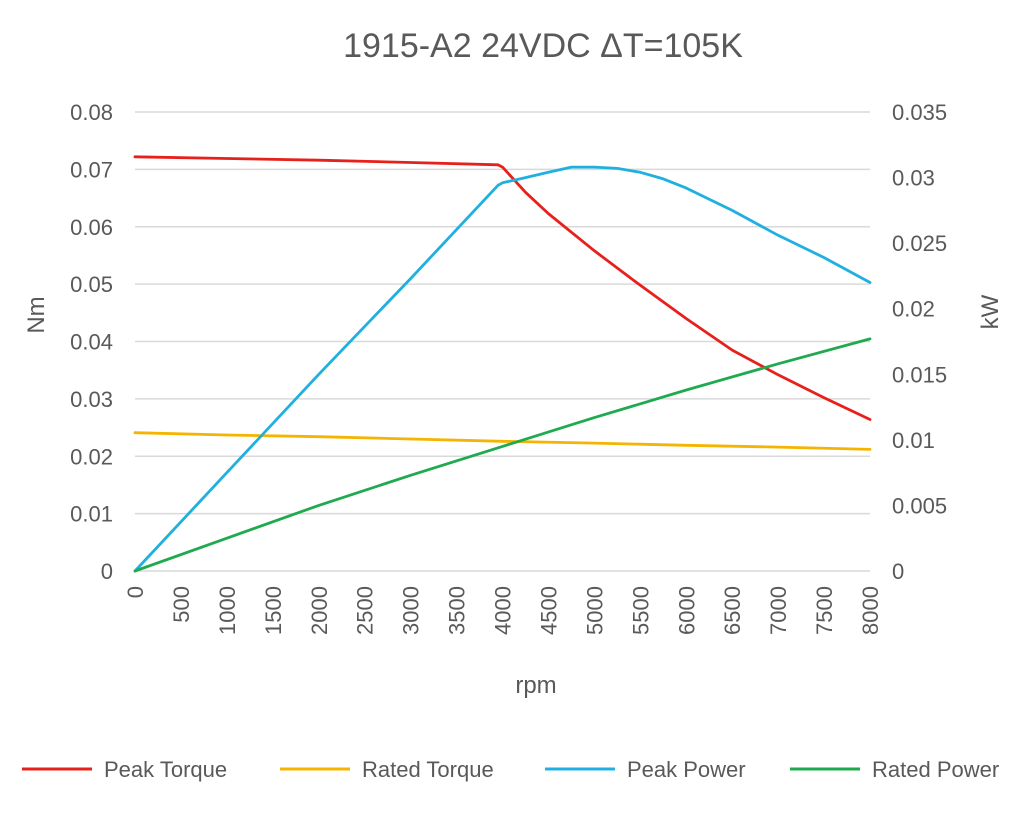  I want to click on y2-tick-label: 0.005, so click(919, 505).